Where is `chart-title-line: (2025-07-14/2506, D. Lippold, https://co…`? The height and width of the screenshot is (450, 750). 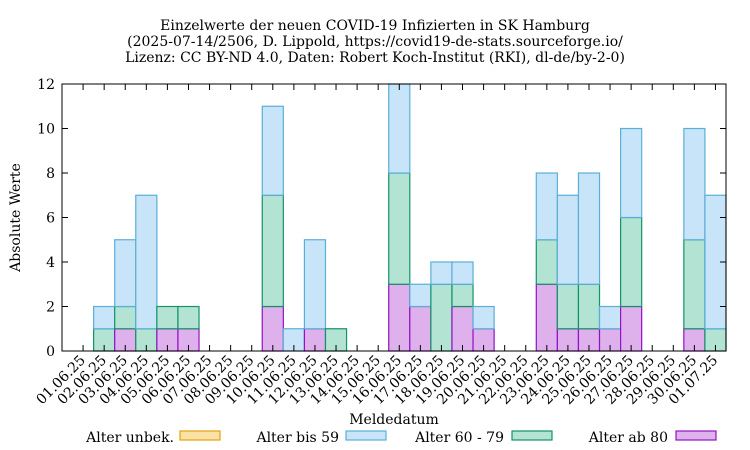
chart-title-line: (2025-07-14/2506, D. Lippold, https://co… is located at coordinates (375, 42).